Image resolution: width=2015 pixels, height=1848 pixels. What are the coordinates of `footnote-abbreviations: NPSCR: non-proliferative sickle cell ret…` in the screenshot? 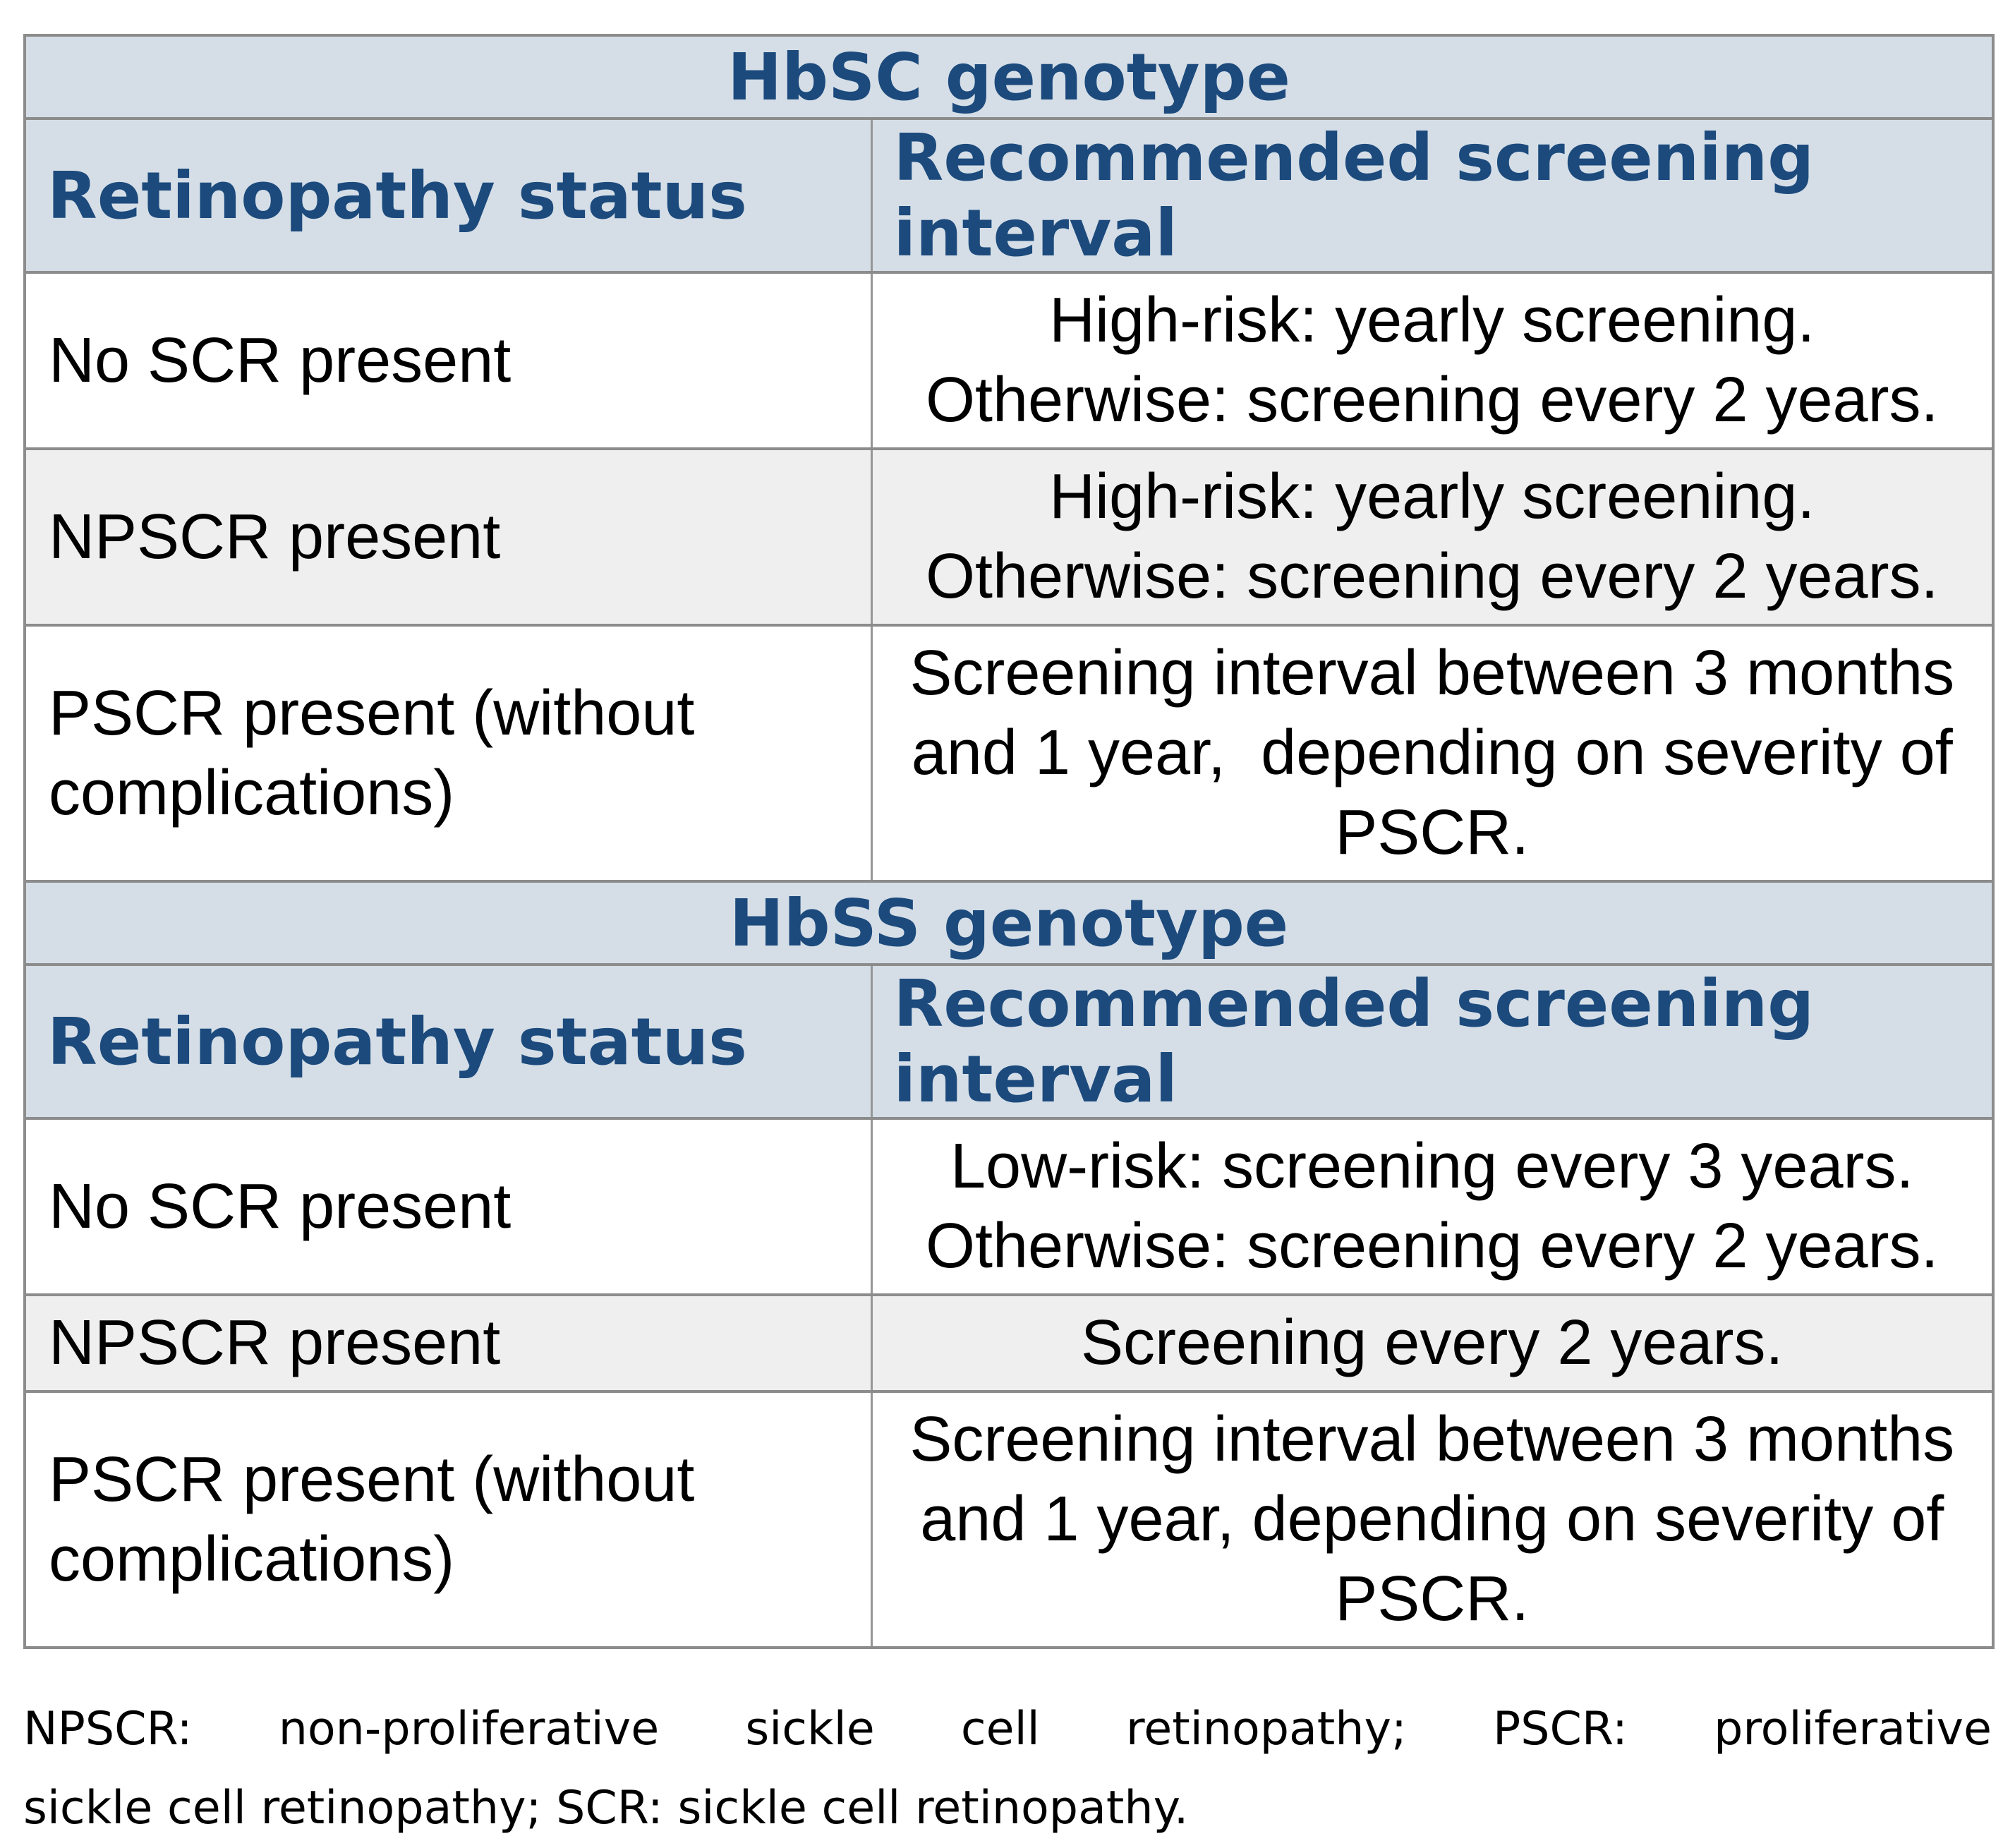 It's located at (1008, 1769).